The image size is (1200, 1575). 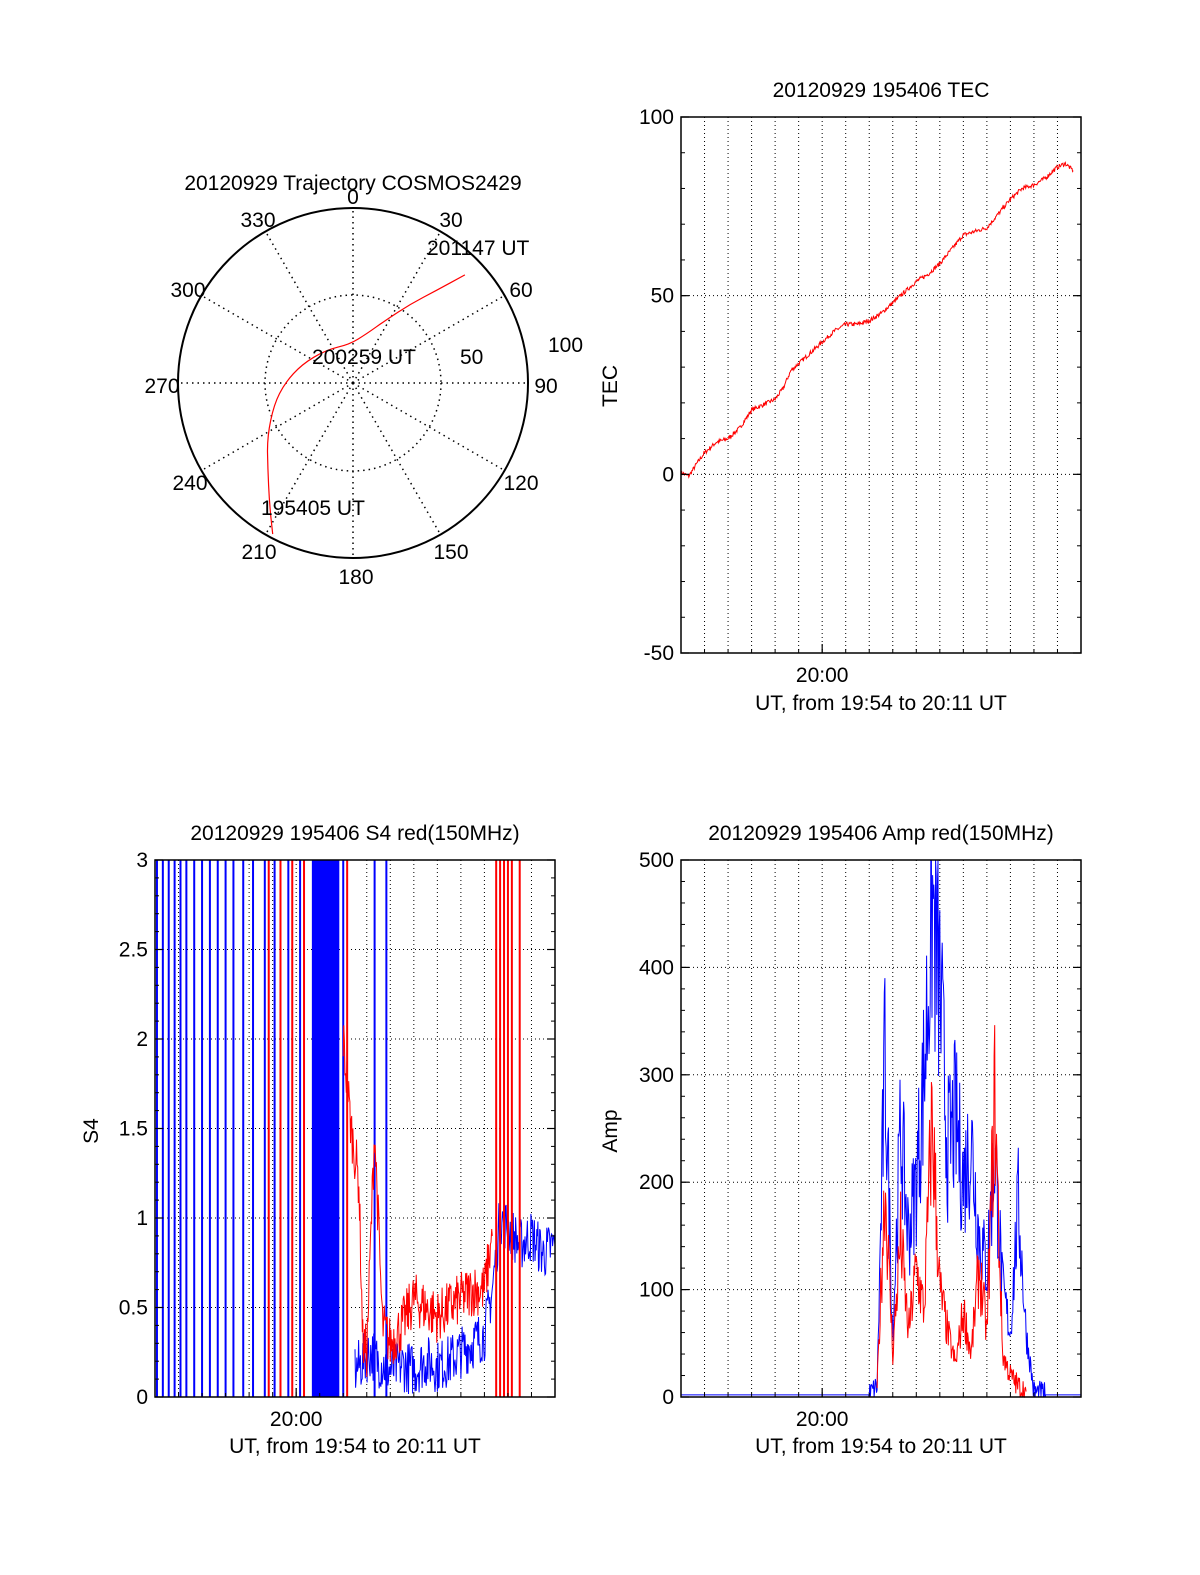 What do you see at coordinates (258, 552) in the screenshot?
I see `azimuth-label: 210` at bounding box center [258, 552].